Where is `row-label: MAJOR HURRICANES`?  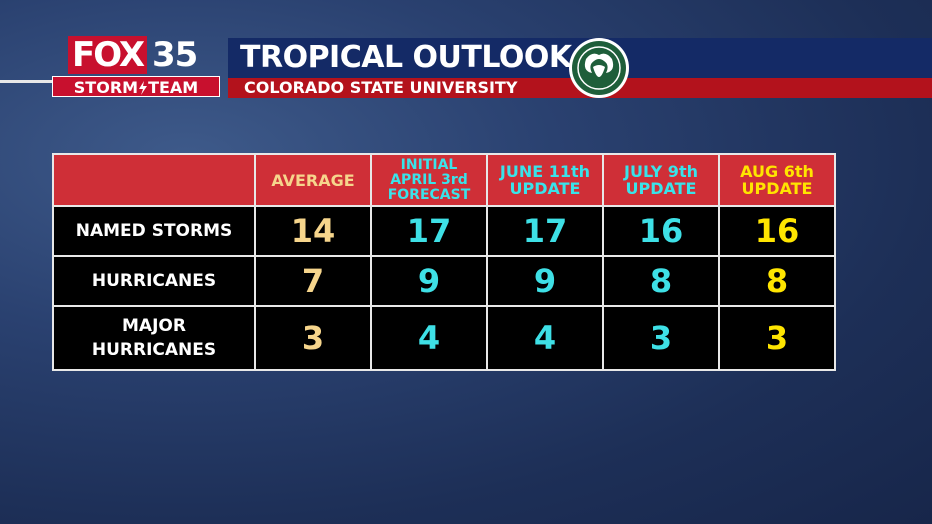
row-label: MAJOR HURRICANES is located at coordinates (154, 338).